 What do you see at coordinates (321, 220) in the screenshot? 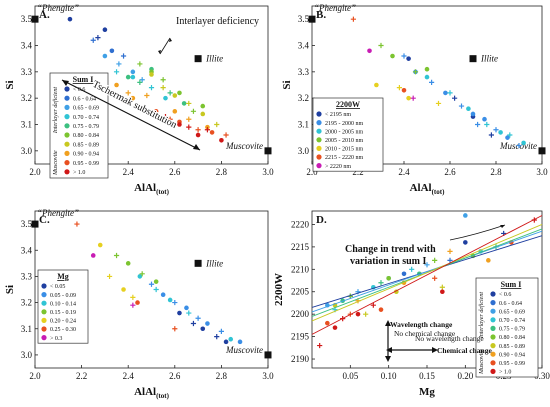
I see `panel-title: D.` at bounding box center [321, 220].